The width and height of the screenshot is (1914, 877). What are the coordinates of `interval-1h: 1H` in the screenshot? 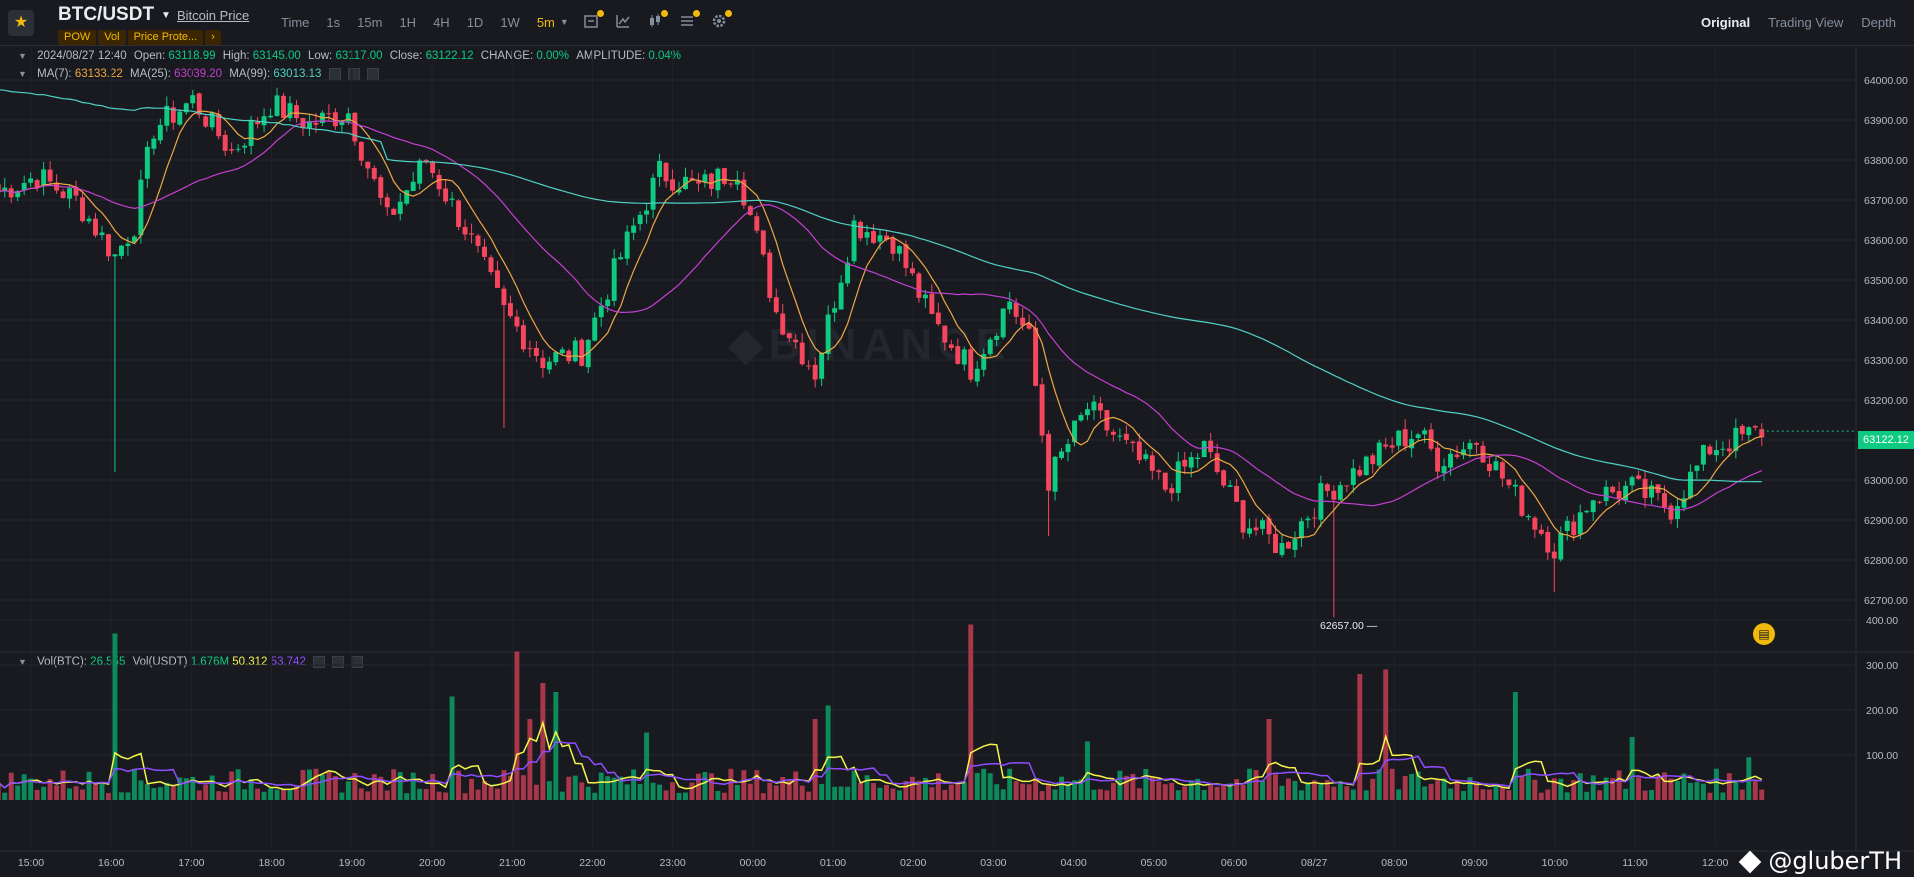 It's located at (408, 22).